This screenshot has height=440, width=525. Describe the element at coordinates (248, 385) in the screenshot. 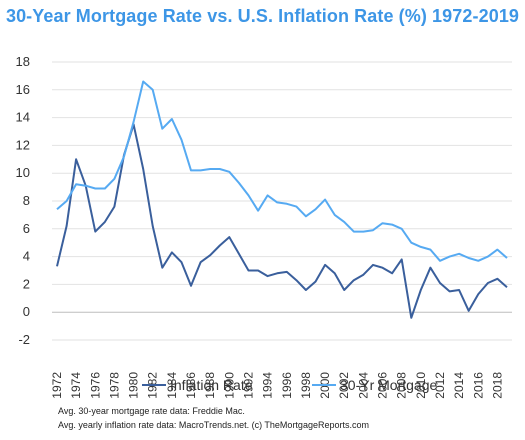

I see `x-tick-label: 1992` at that location.